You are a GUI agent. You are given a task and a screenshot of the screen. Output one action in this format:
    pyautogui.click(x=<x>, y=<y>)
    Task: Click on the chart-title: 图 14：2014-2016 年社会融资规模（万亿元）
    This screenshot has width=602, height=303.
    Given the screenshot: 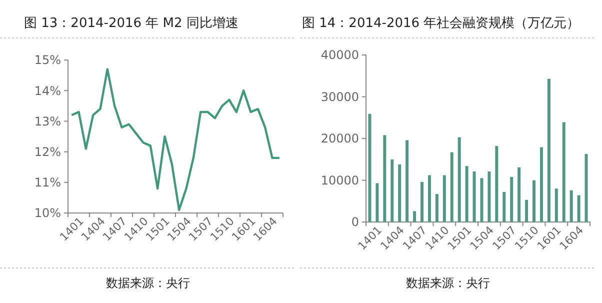 What is the action you would take?
    pyautogui.click(x=441, y=23)
    